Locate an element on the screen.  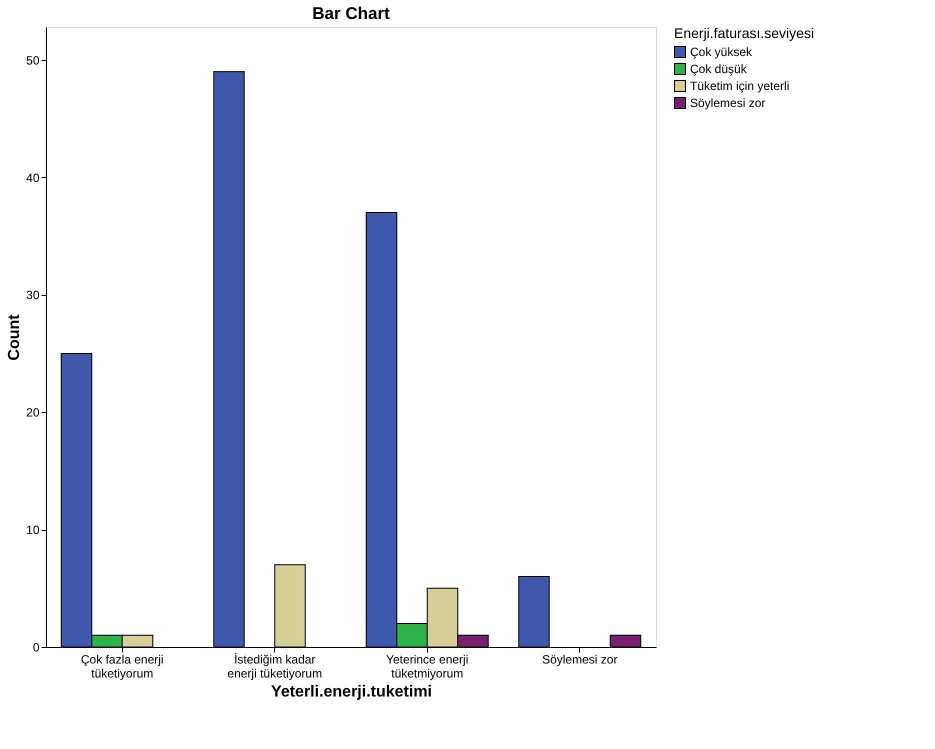
x-tick-label: Yeterince enerji tüketmiyorum is located at coordinates (427, 666).